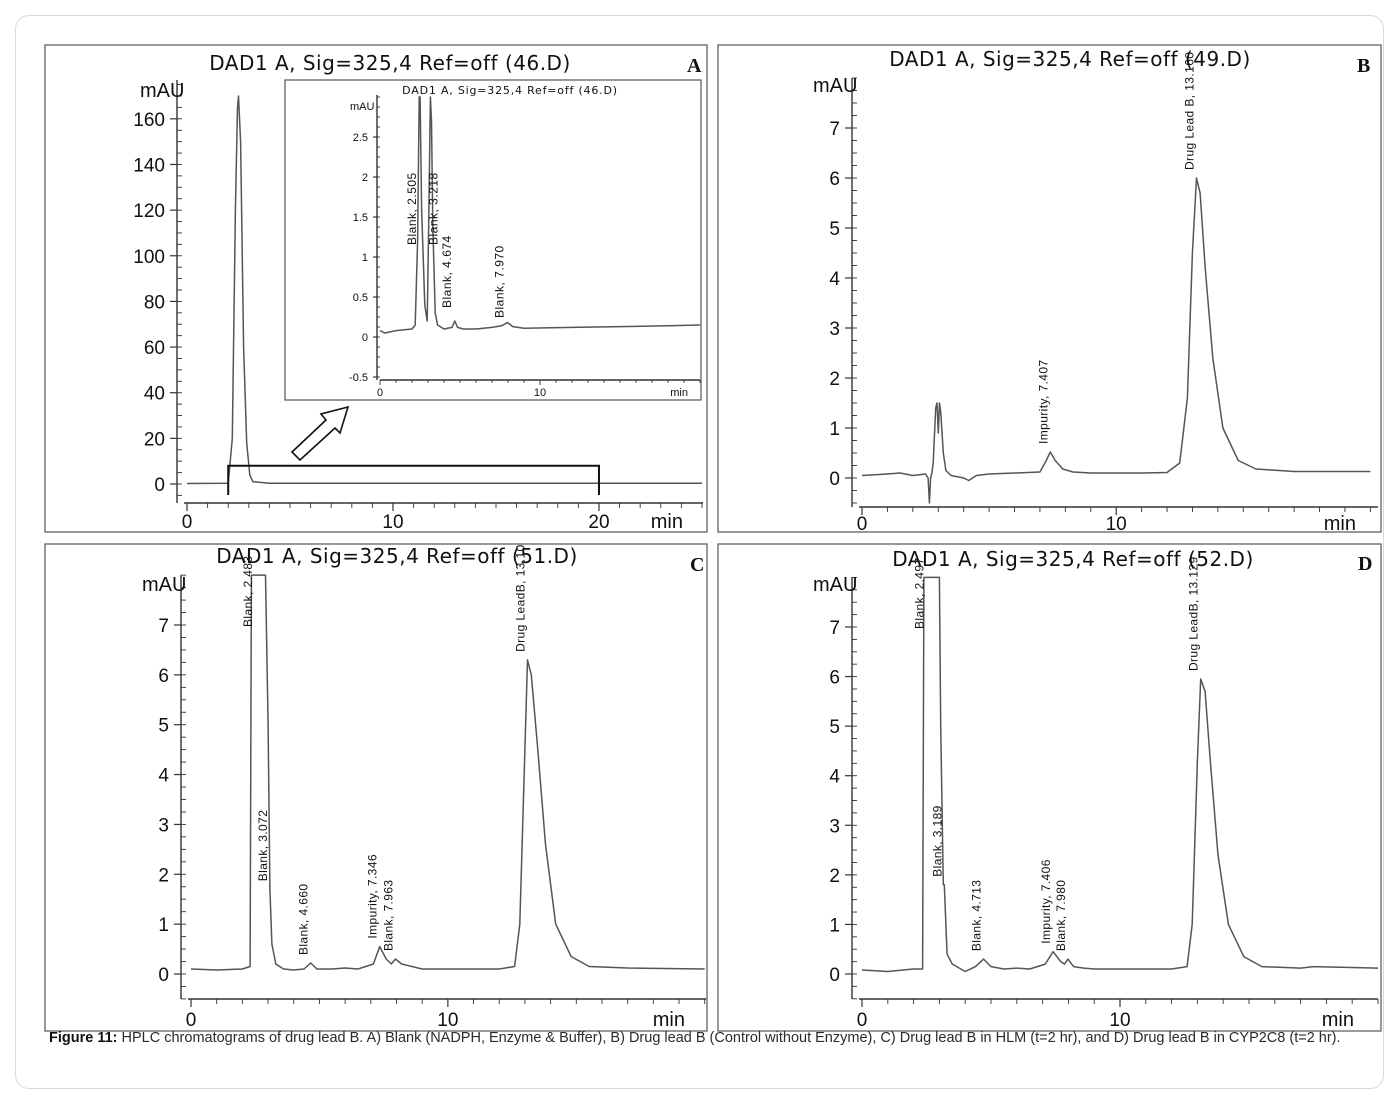 The width and height of the screenshot is (1399, 1104). Describe the element at coordinates (520, 598) in the screenshot. I see `panel-c-peak-label: Drug LeadB, 13.10` at that location.